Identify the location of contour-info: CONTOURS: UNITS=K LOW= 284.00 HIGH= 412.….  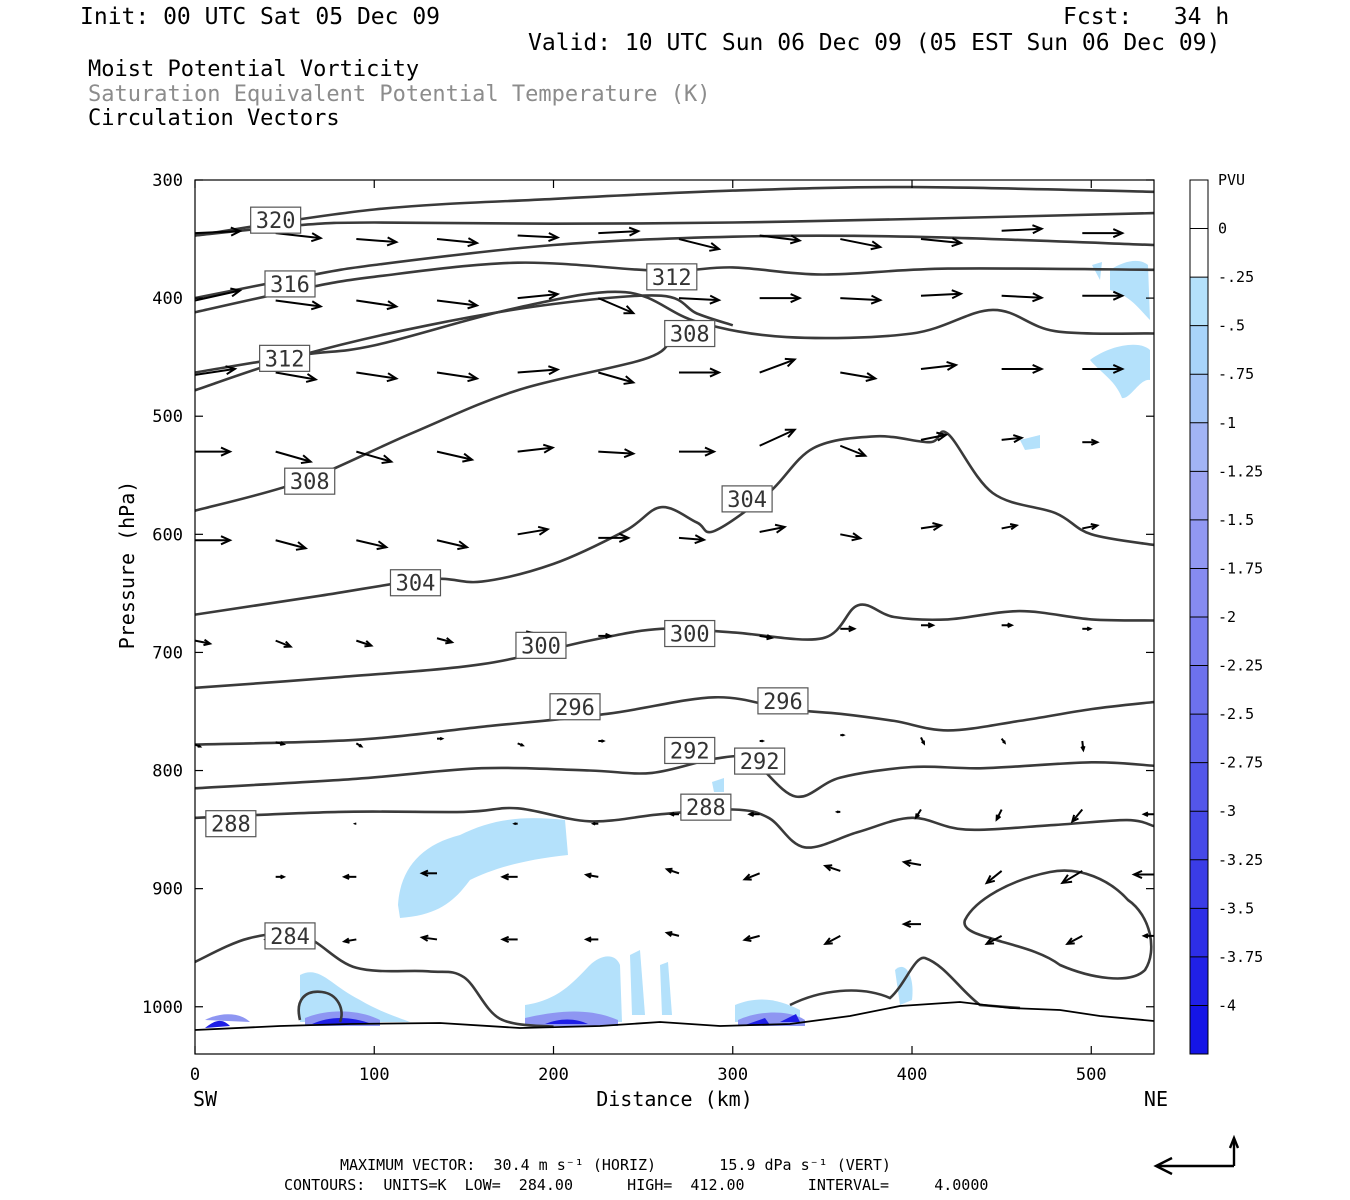
(636, 1185).